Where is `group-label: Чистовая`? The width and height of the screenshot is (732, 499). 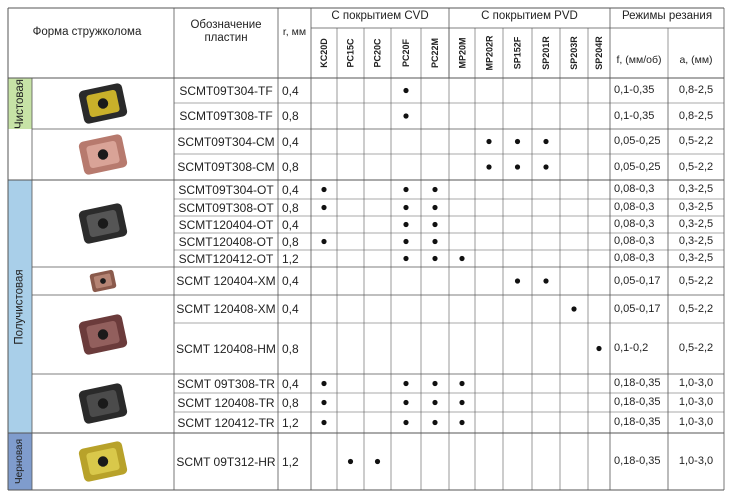 group-label: Чистовая is located at coordinates (20, 103).